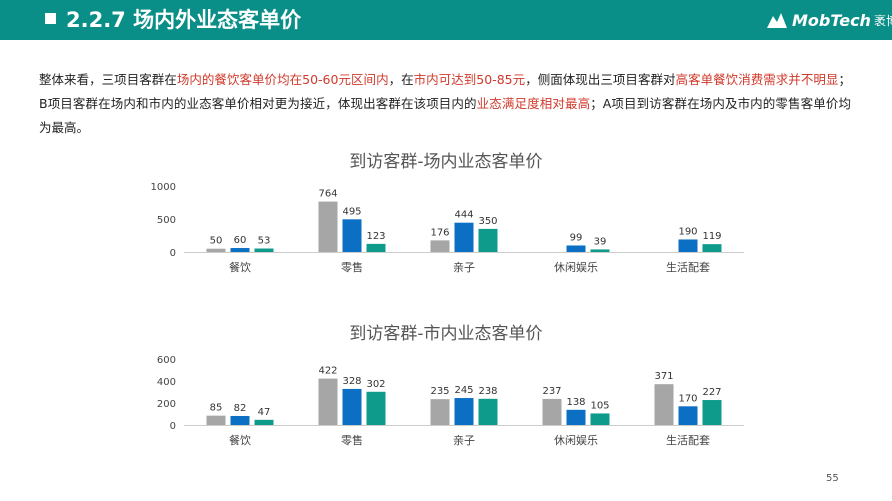  What do you see at coordinates (446, 334) in the screenshot?
I see `chart-2-title: 到访客群-市内业态客单价` at bounding box center [446, 334].